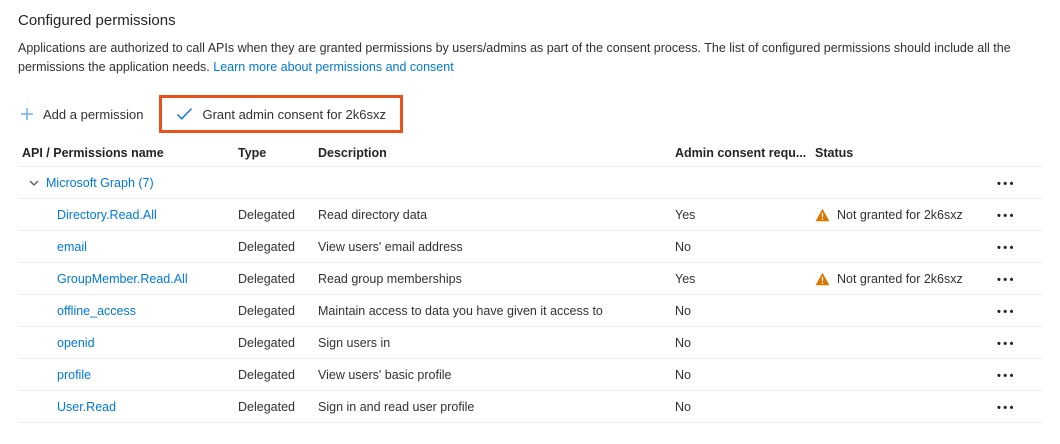 This screenshot has height=444, width=1060. Describe the element at coordinates (107, 214) in the screenshot. I see `permission-name-link: Directory.Read.All` at that location.